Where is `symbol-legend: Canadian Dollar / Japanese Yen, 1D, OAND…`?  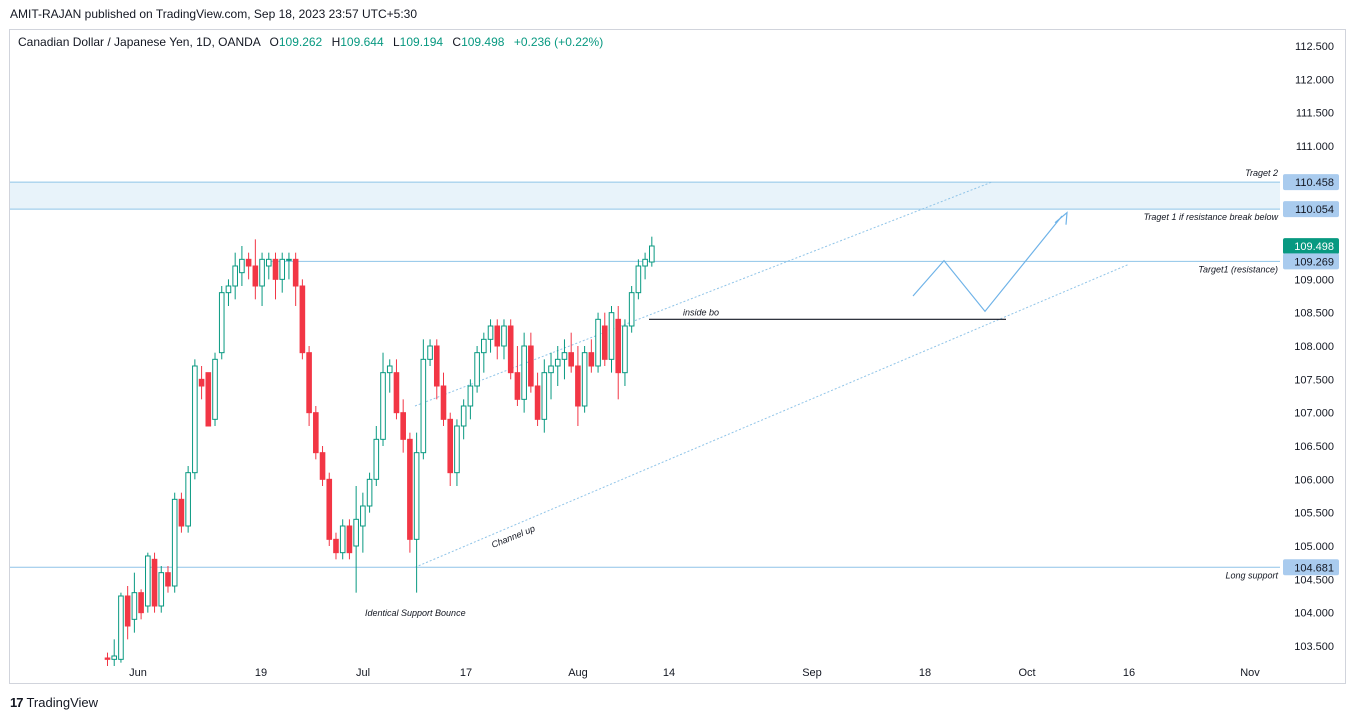 symbol-legend: Canadian Dollar / Japanese Yen, 1D, OAND… is located at coordinates (310, 42).